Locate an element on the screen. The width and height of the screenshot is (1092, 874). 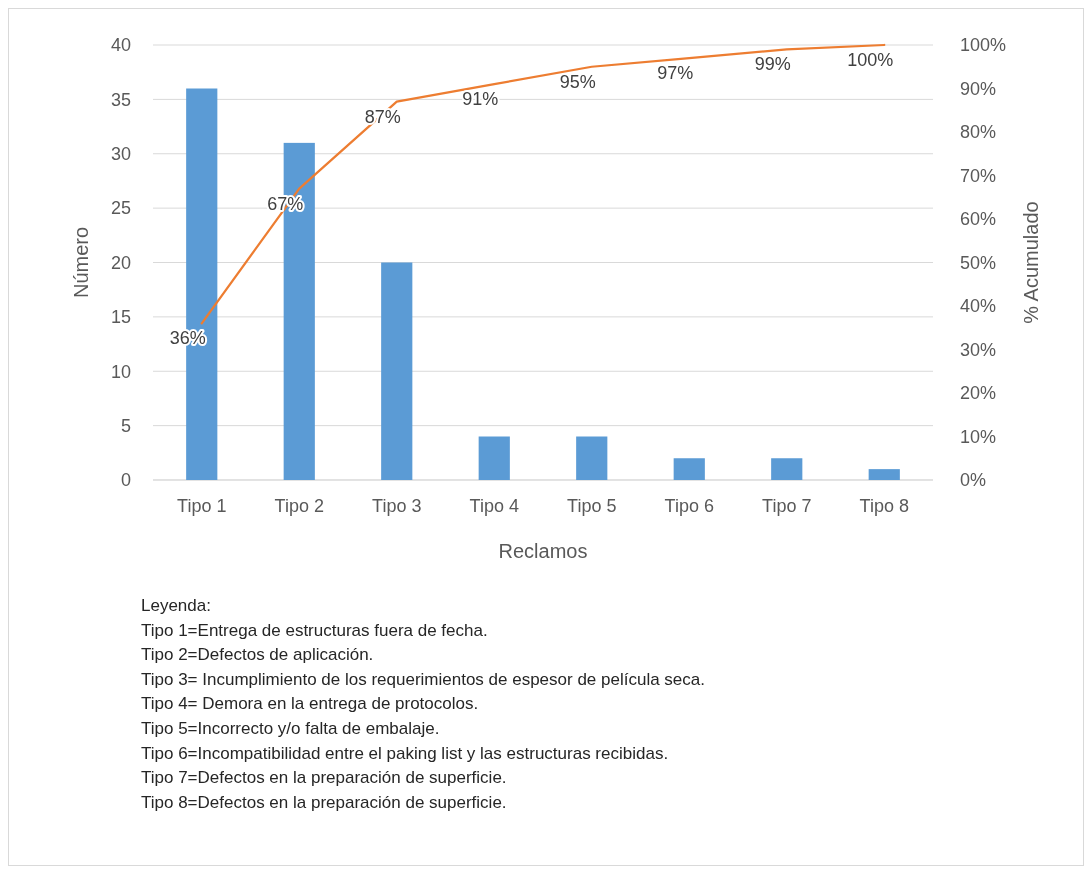
y2-tick-label: 90% is located at coordinates (978, 88).